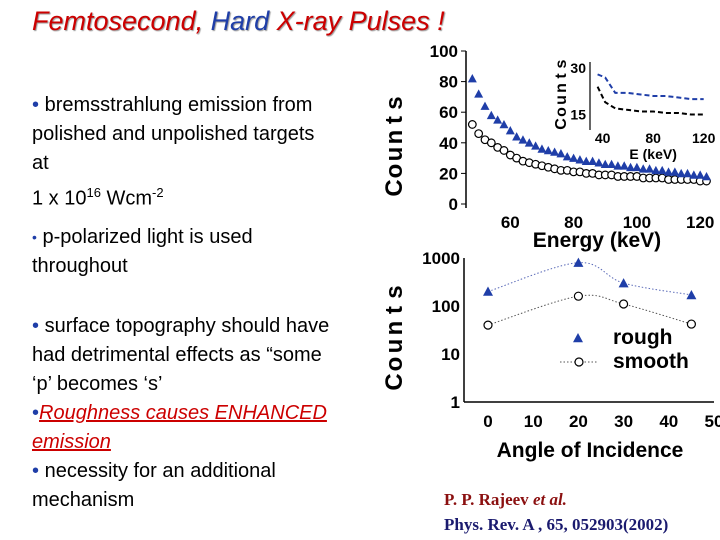 The width and height of the screenshot is (720, 540). Describe the element at coordinates (448, 143) in the screenshot. I see `y-tick-label: 40` at that location.